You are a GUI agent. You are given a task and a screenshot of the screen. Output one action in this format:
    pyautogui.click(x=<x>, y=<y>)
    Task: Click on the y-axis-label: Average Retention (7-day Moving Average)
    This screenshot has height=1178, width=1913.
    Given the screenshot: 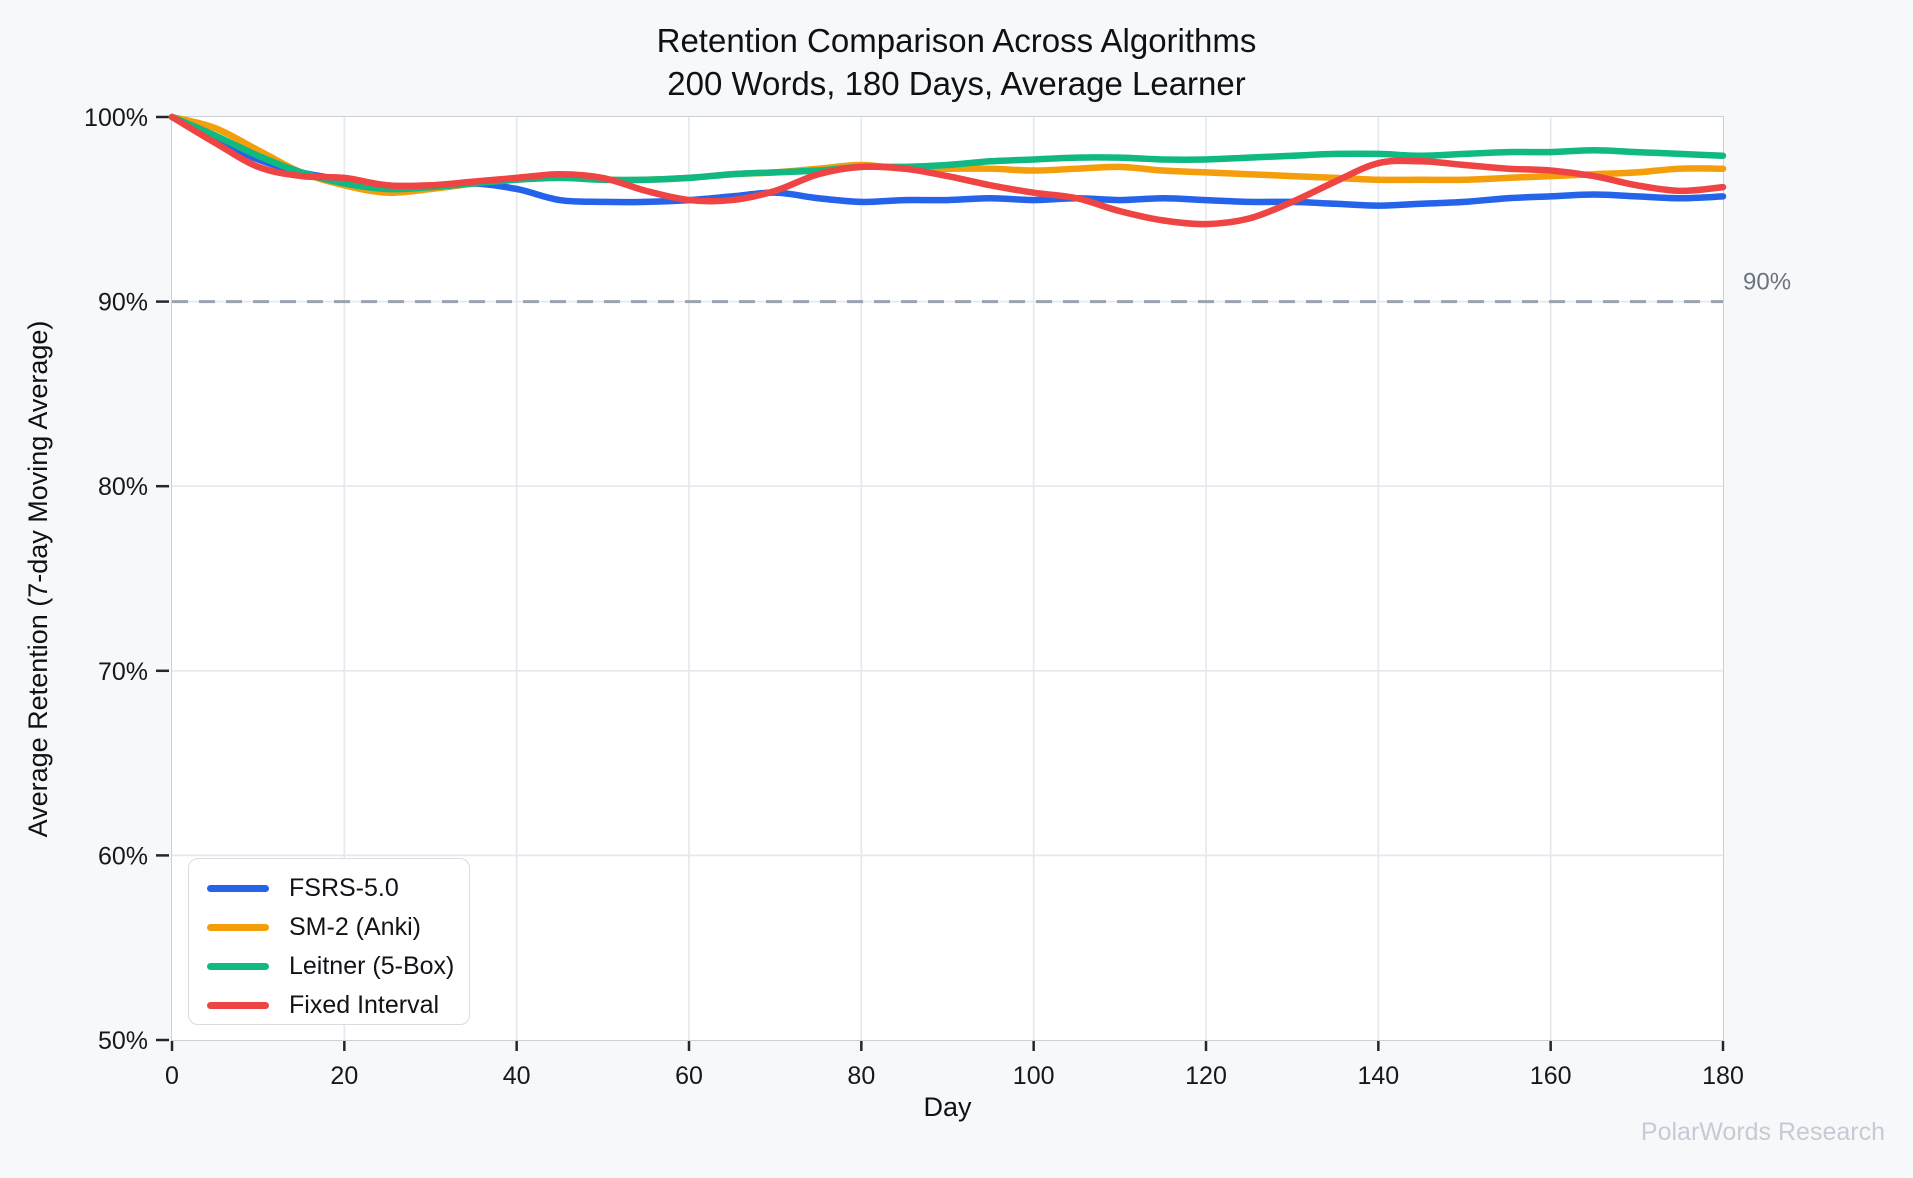 What is the action you would take?
    pyautogui.click(x=38, y=579)
    